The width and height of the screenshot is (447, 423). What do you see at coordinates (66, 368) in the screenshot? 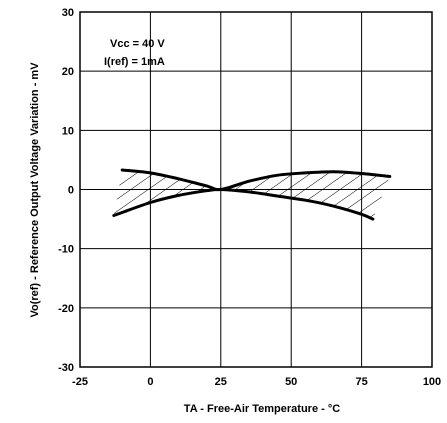
I see `y-tick-label: -30` at bounding box center [66, 368].